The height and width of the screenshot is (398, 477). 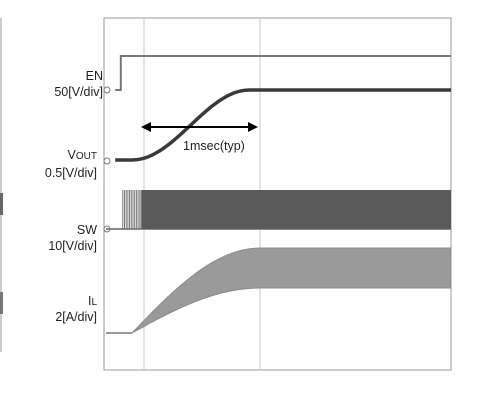 What do you see at coordinates (78, 92) in the screenshot?
I see `en-scale: 50[V/div]` at bounding box center [78, 92].